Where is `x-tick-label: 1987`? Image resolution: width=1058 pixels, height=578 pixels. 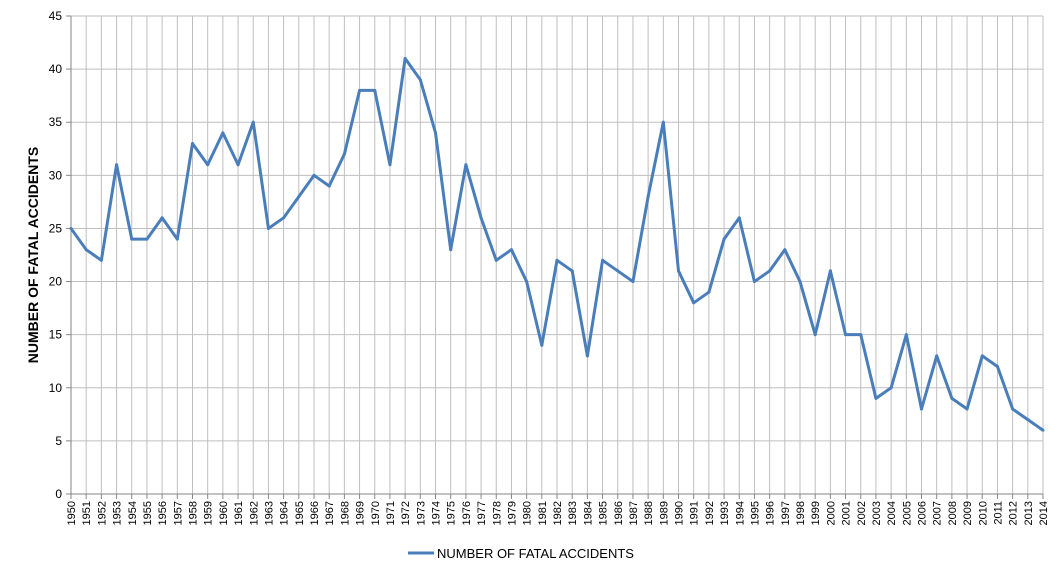 x-tick-label: 1987 is located at coordinates (634, 513).